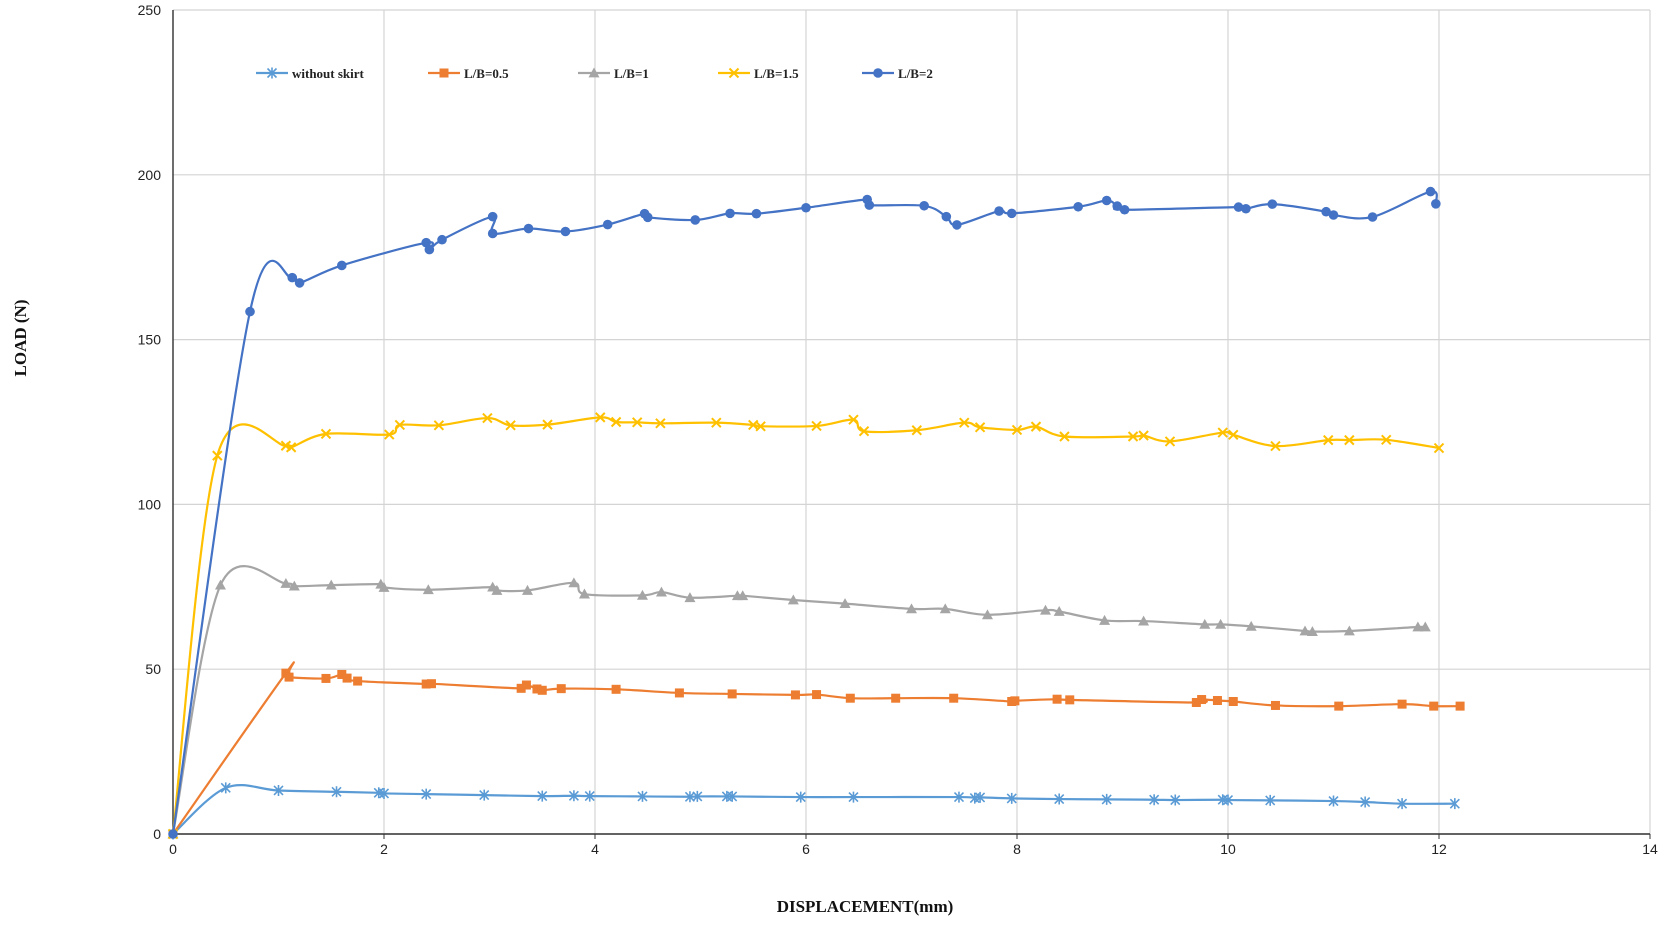 The width and height of the screenshot is (1665, 925). Describe the element at coordinates (897, 73) in the screenshot. I see `legend-item: L/B=2` at that location.